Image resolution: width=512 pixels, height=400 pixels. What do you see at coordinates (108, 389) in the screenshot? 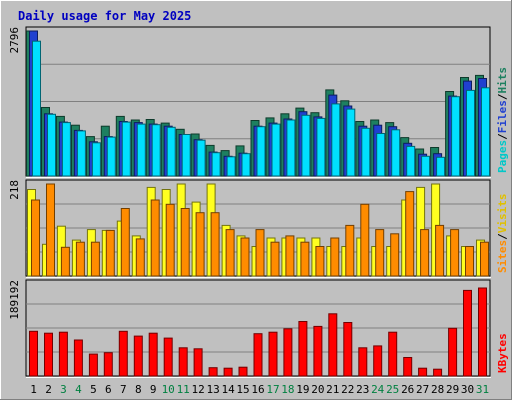
I see `x-tick-label: 6` at bounding box center [108, 389].